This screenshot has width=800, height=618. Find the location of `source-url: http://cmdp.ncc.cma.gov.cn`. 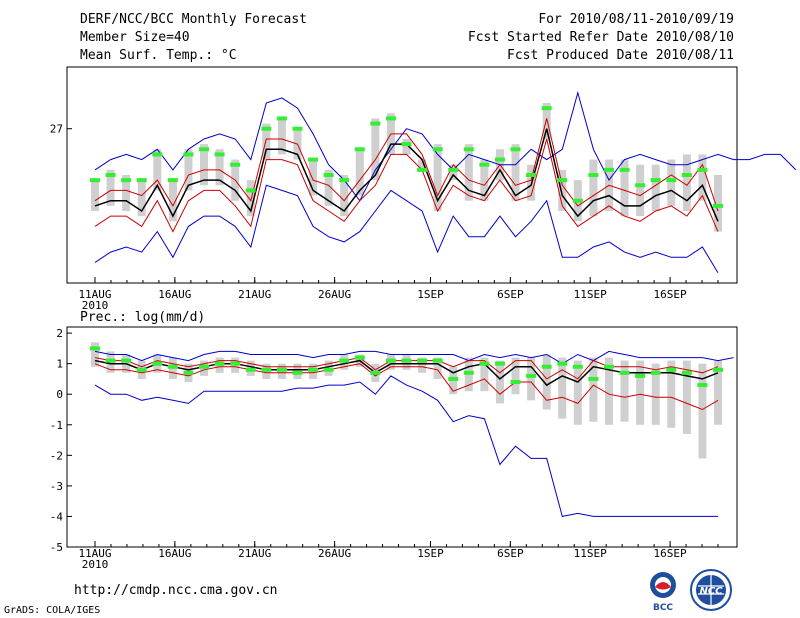

source-url: http://cmdp.ncc.cma.gov.cn is located at coordinates (176, 590).